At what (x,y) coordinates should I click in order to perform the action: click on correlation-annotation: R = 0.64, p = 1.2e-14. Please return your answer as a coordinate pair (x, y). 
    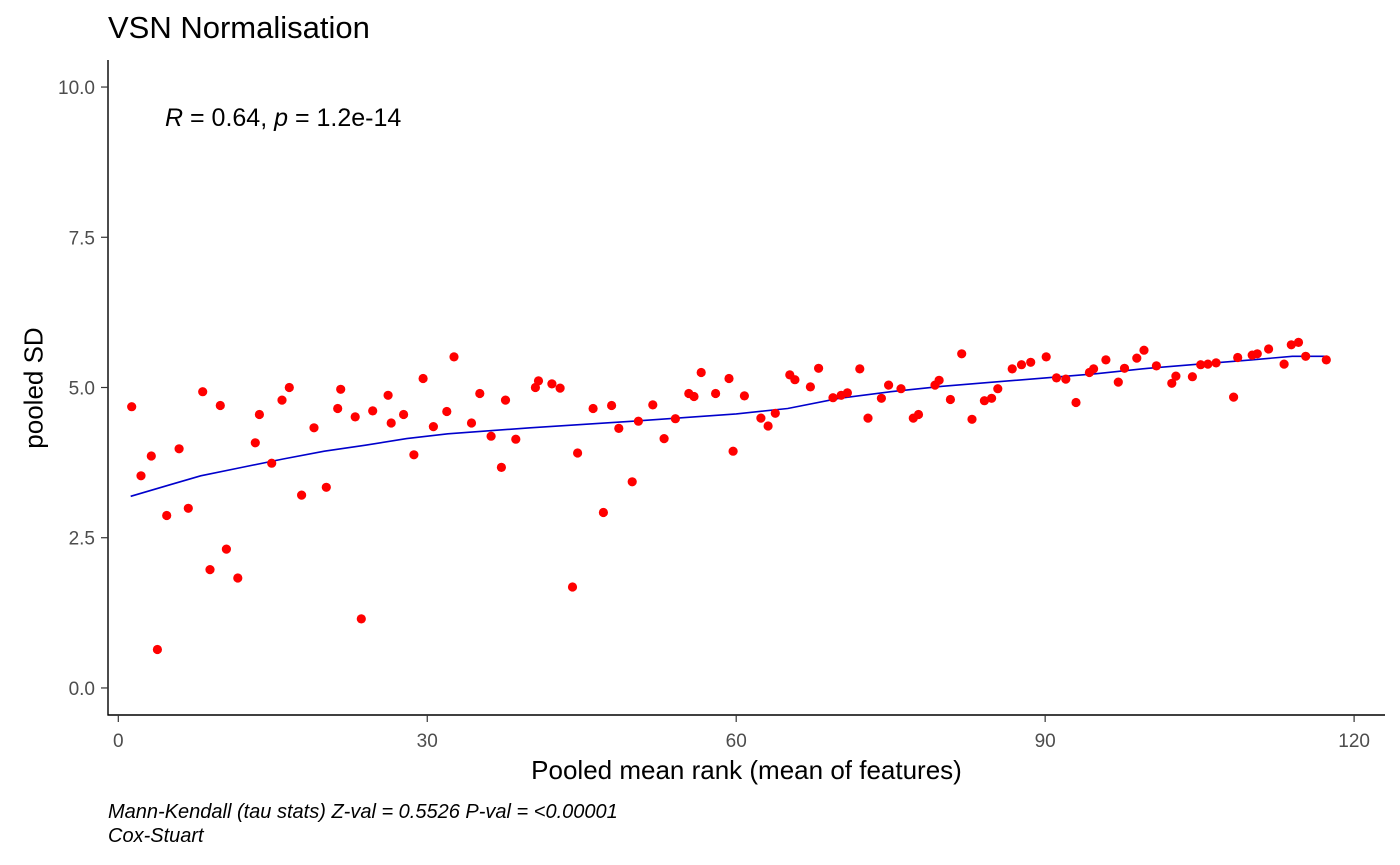
    Looking at the image, I should click on (283, 118).